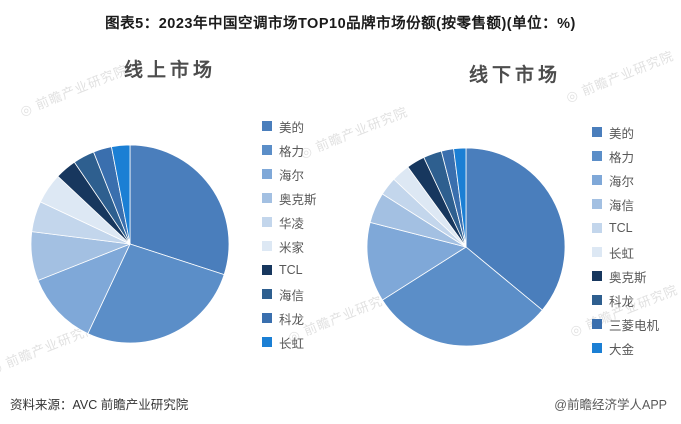 This screenshot has height=424, width=681. I want to click on legend-label: 米家, so click(292, 247).